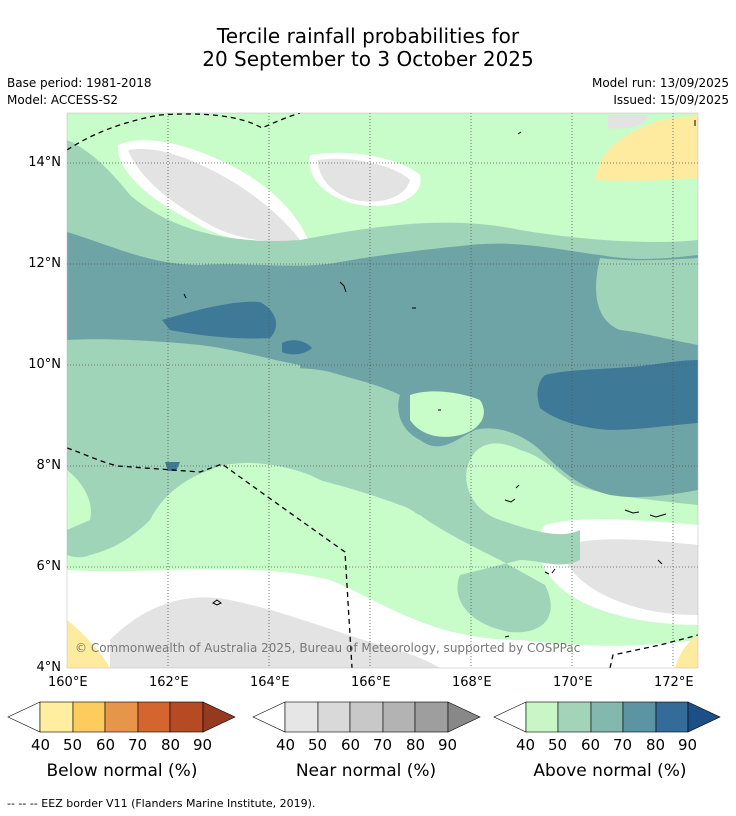 The width and height of the screenshot is (736, 816). What do you see at coordinates (122, 771) in the screenshot?
I see `colorbar-below-normal-label: Below normal (%)` at bounding box center [122, 771].